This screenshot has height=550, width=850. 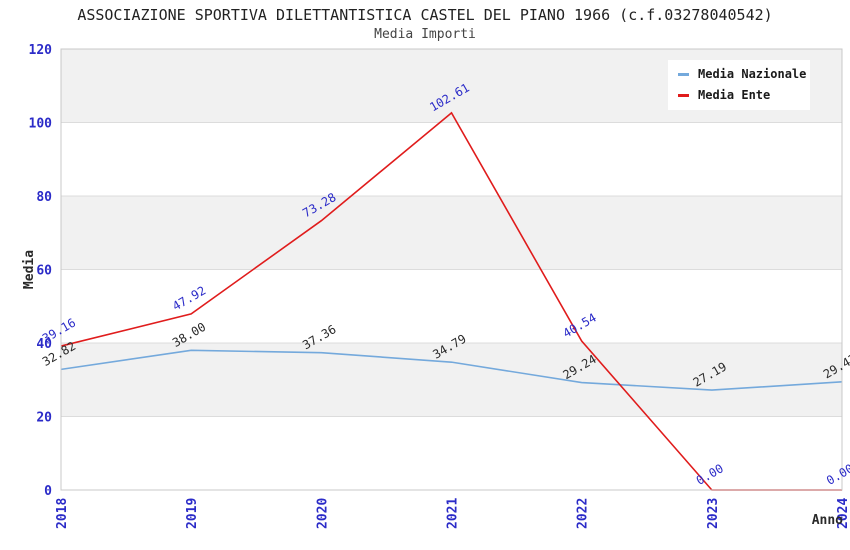 I want to click on legend-item-media-nazionale: Media Nazionale, so click(x=742, y=74).